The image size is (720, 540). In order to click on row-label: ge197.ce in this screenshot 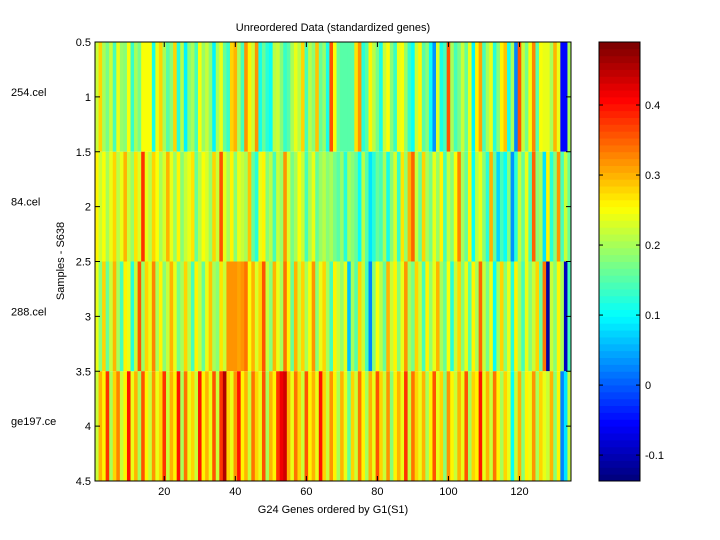, I will do `click(33, 422)`.